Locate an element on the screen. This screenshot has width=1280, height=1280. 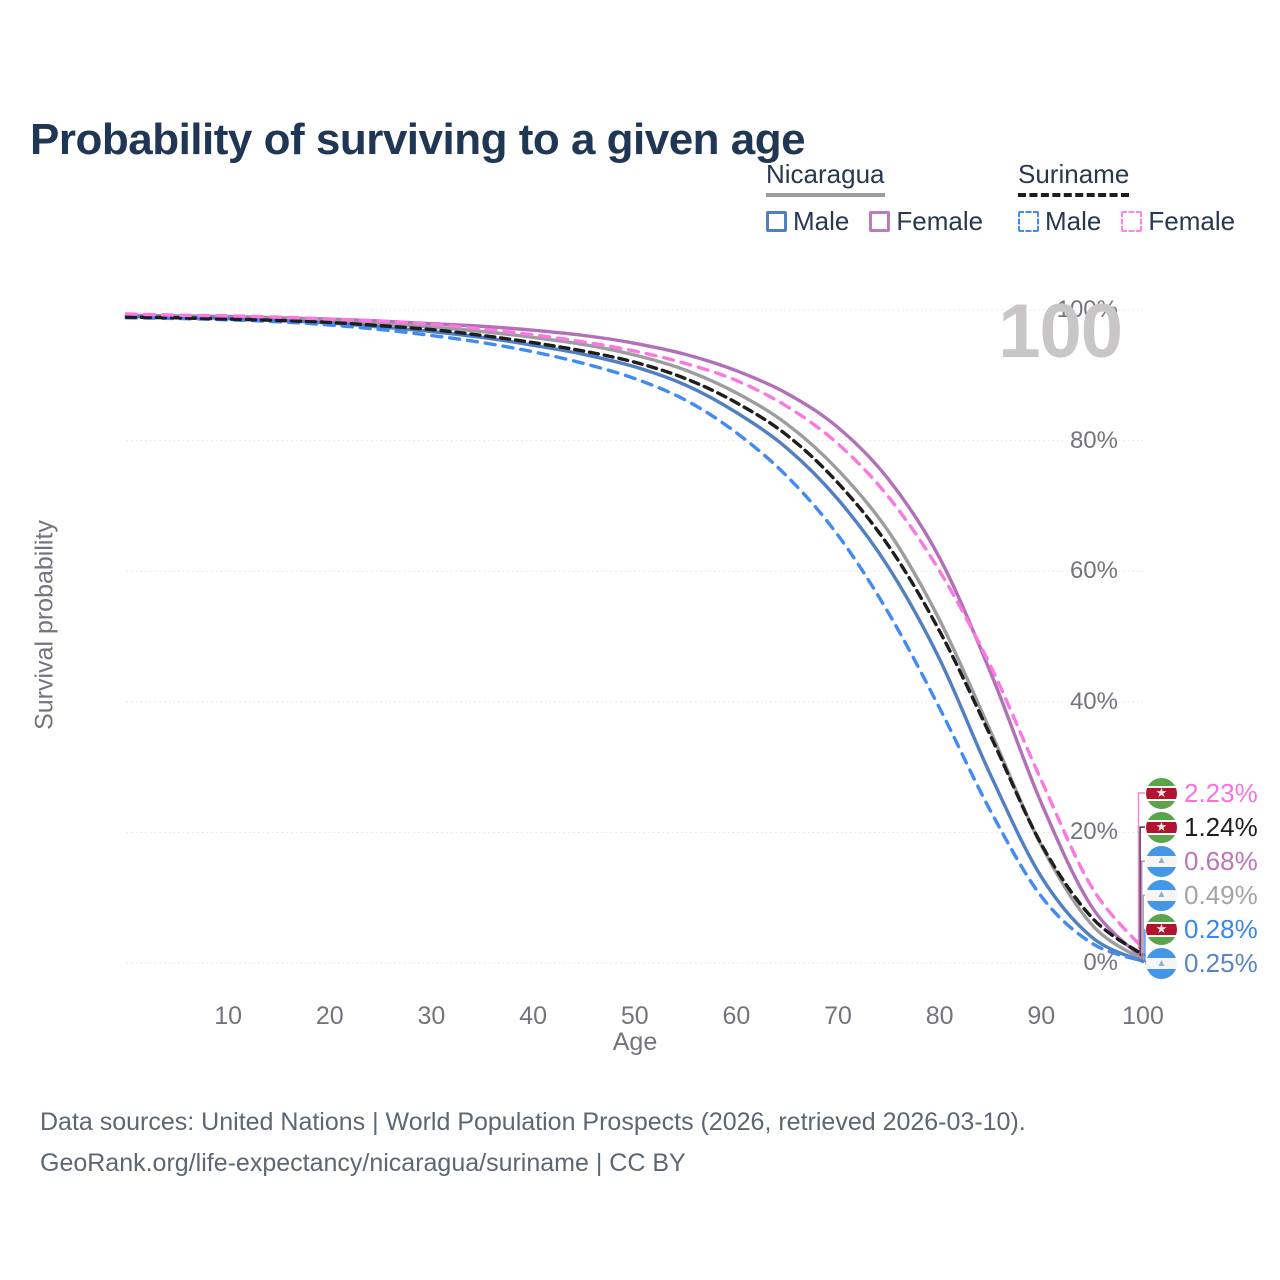
x-axis-title: Age is located at coordinates (635, 1042).